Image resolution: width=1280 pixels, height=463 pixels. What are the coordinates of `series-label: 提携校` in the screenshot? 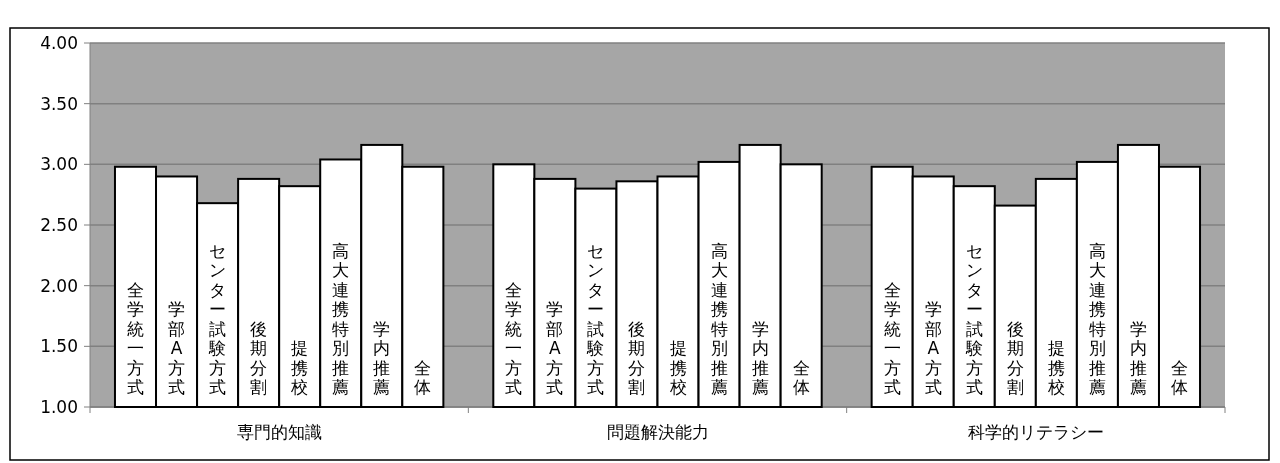 It's located at (299, 367).